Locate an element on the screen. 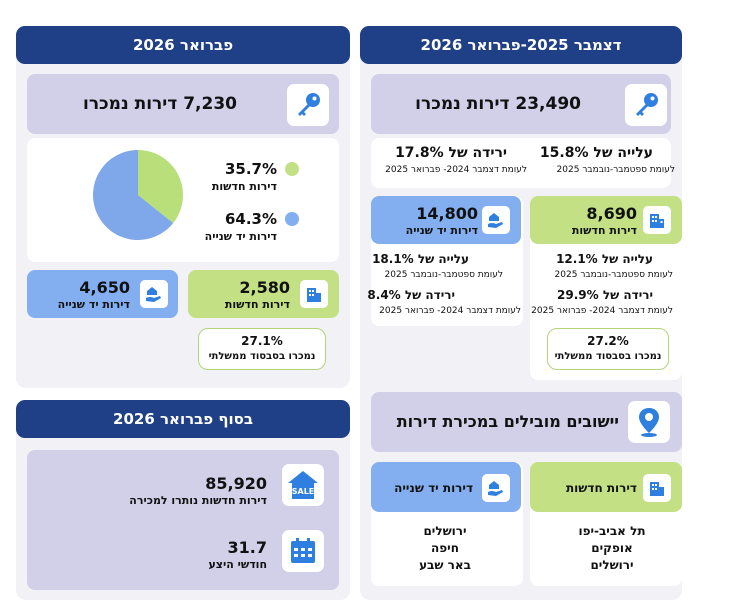 The image size is (733, 602). left-used-label: דירות יד שנייה is located at coordinates (93, 304).